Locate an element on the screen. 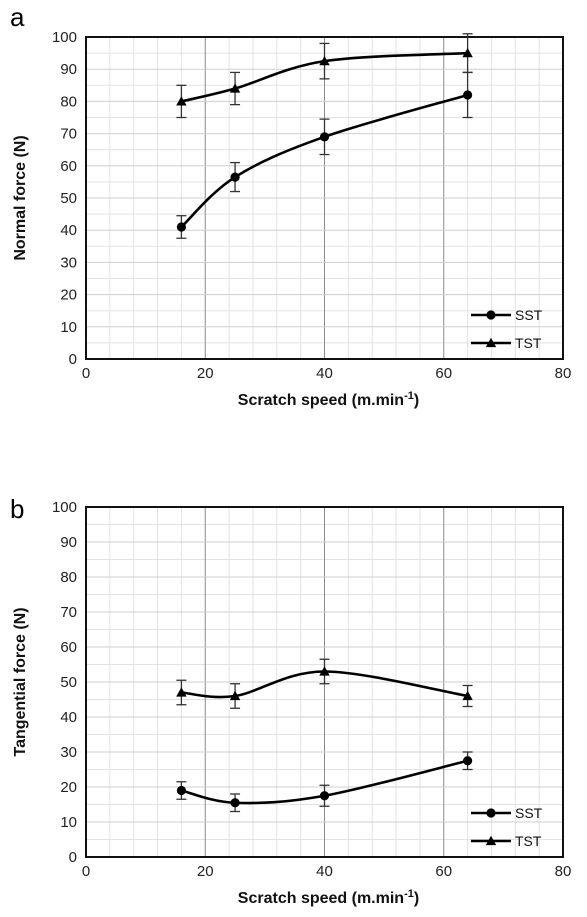  panel-letter: a is located at coordinates (17, 17).